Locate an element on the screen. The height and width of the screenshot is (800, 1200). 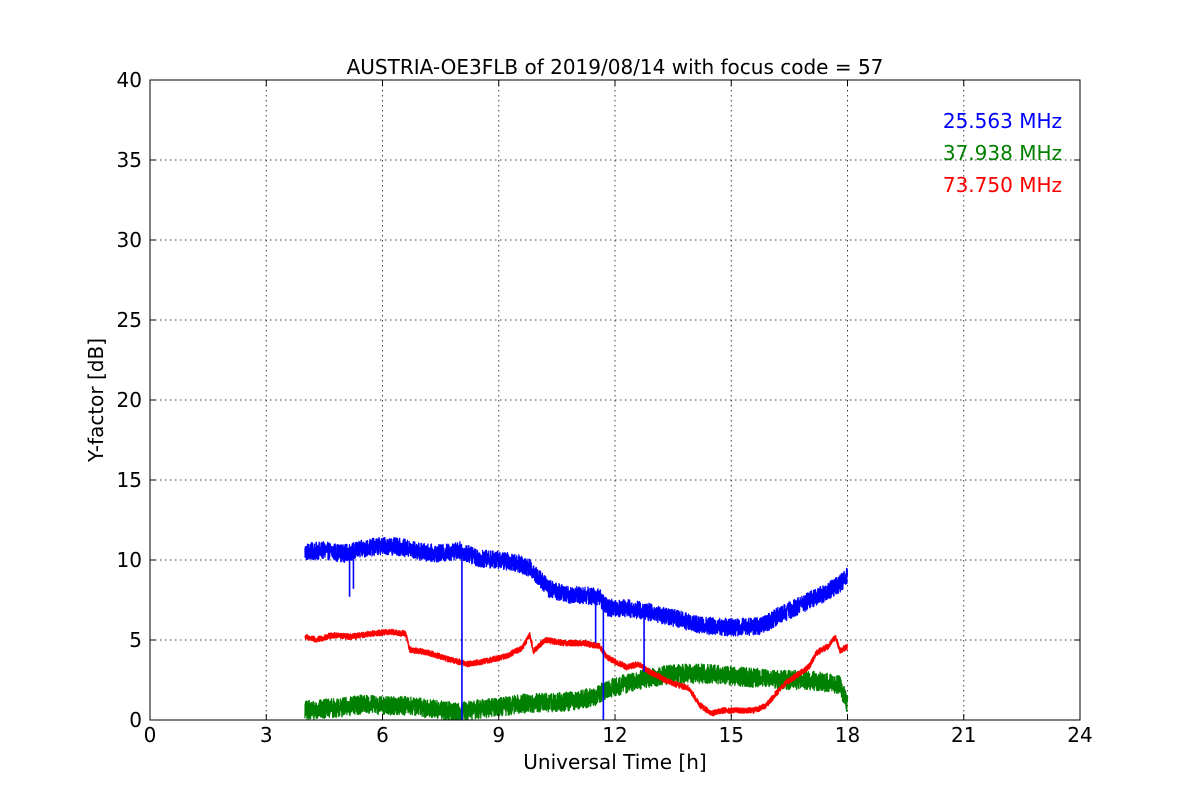
legend-entry: 73.750 MHz is located at coordinates (1002, 185).